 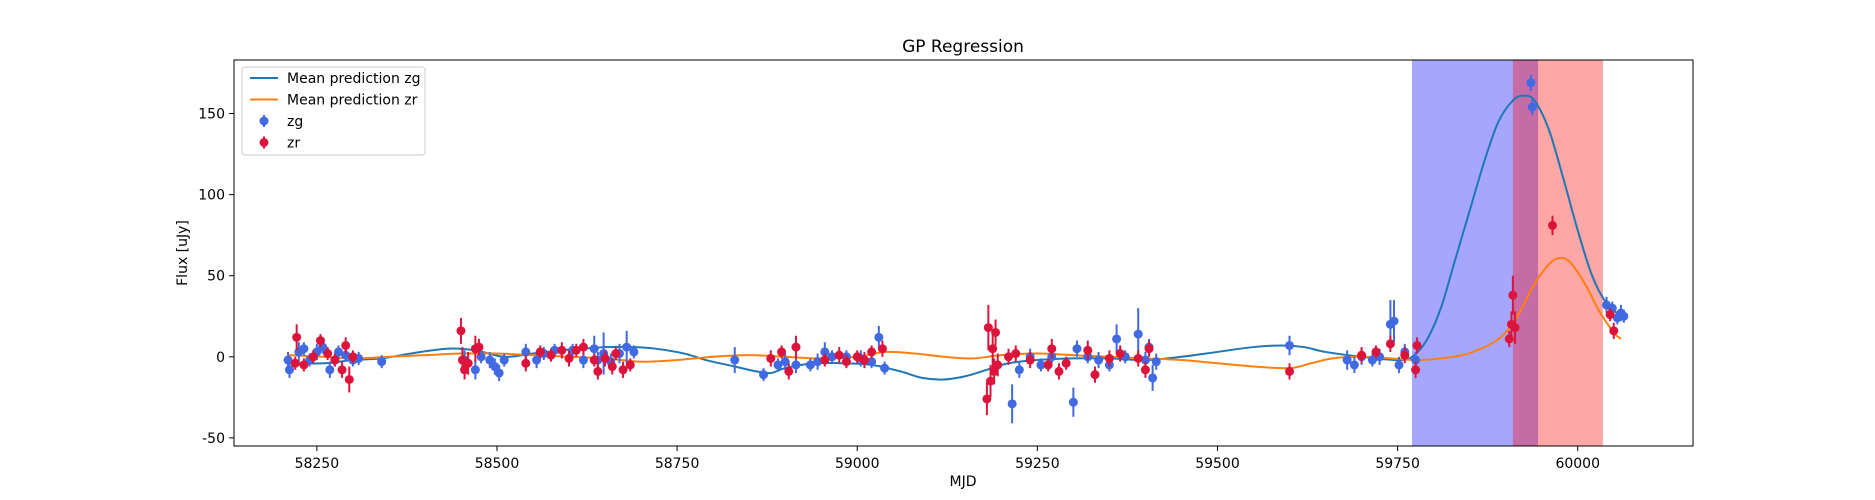 I want to click on x-tick-label: 60000, so click(x=1577, y=464).